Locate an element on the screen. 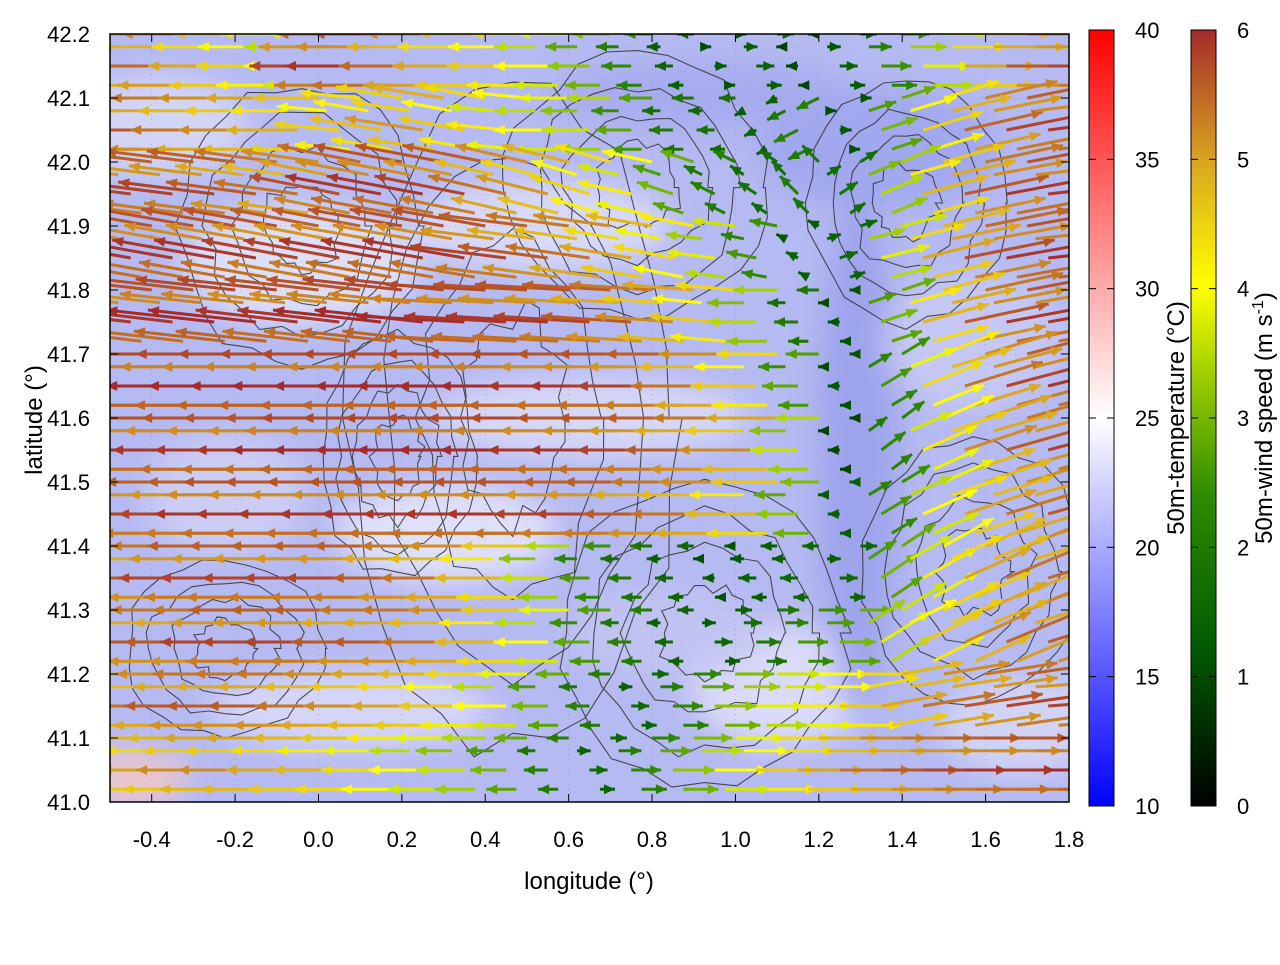 This screenshot has width=1280, height=965. y-tick-label: 41.7 is located at coordinates (68, 354).